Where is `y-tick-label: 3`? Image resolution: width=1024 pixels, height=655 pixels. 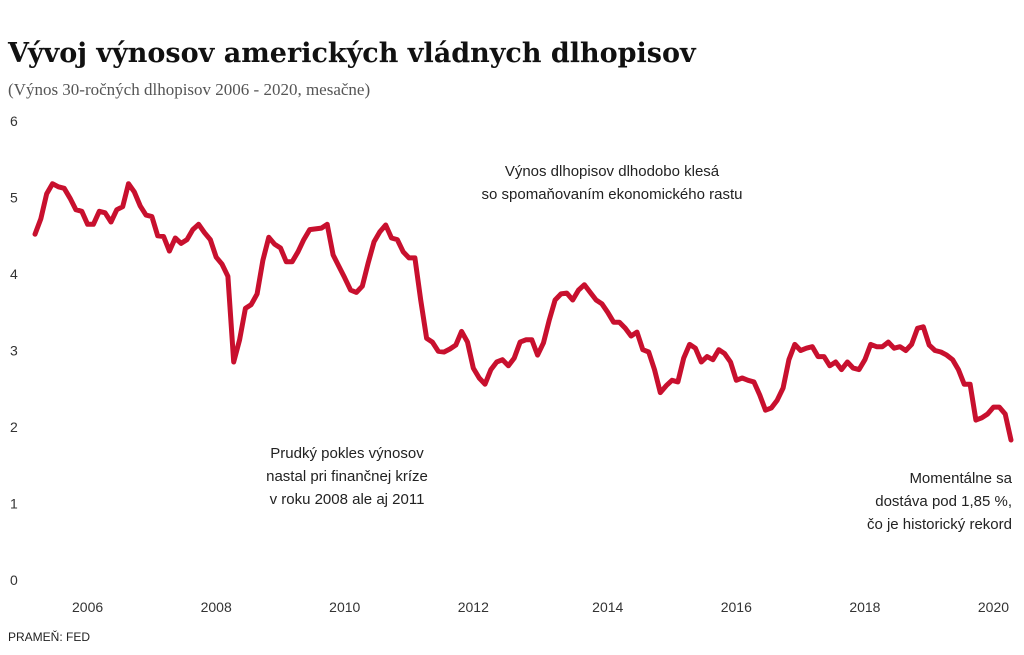
y-tick-label: 3 is located at coordinates (14, 351).